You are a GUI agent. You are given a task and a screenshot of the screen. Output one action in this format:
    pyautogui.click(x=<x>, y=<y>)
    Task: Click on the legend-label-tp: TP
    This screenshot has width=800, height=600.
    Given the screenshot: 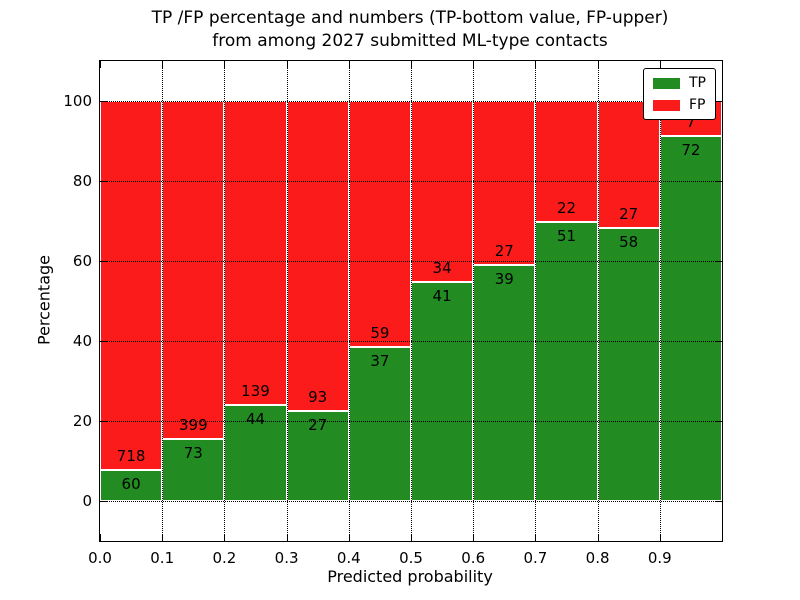 What is the action you would take?
    pyautogui.click(x=697, y=83)
    